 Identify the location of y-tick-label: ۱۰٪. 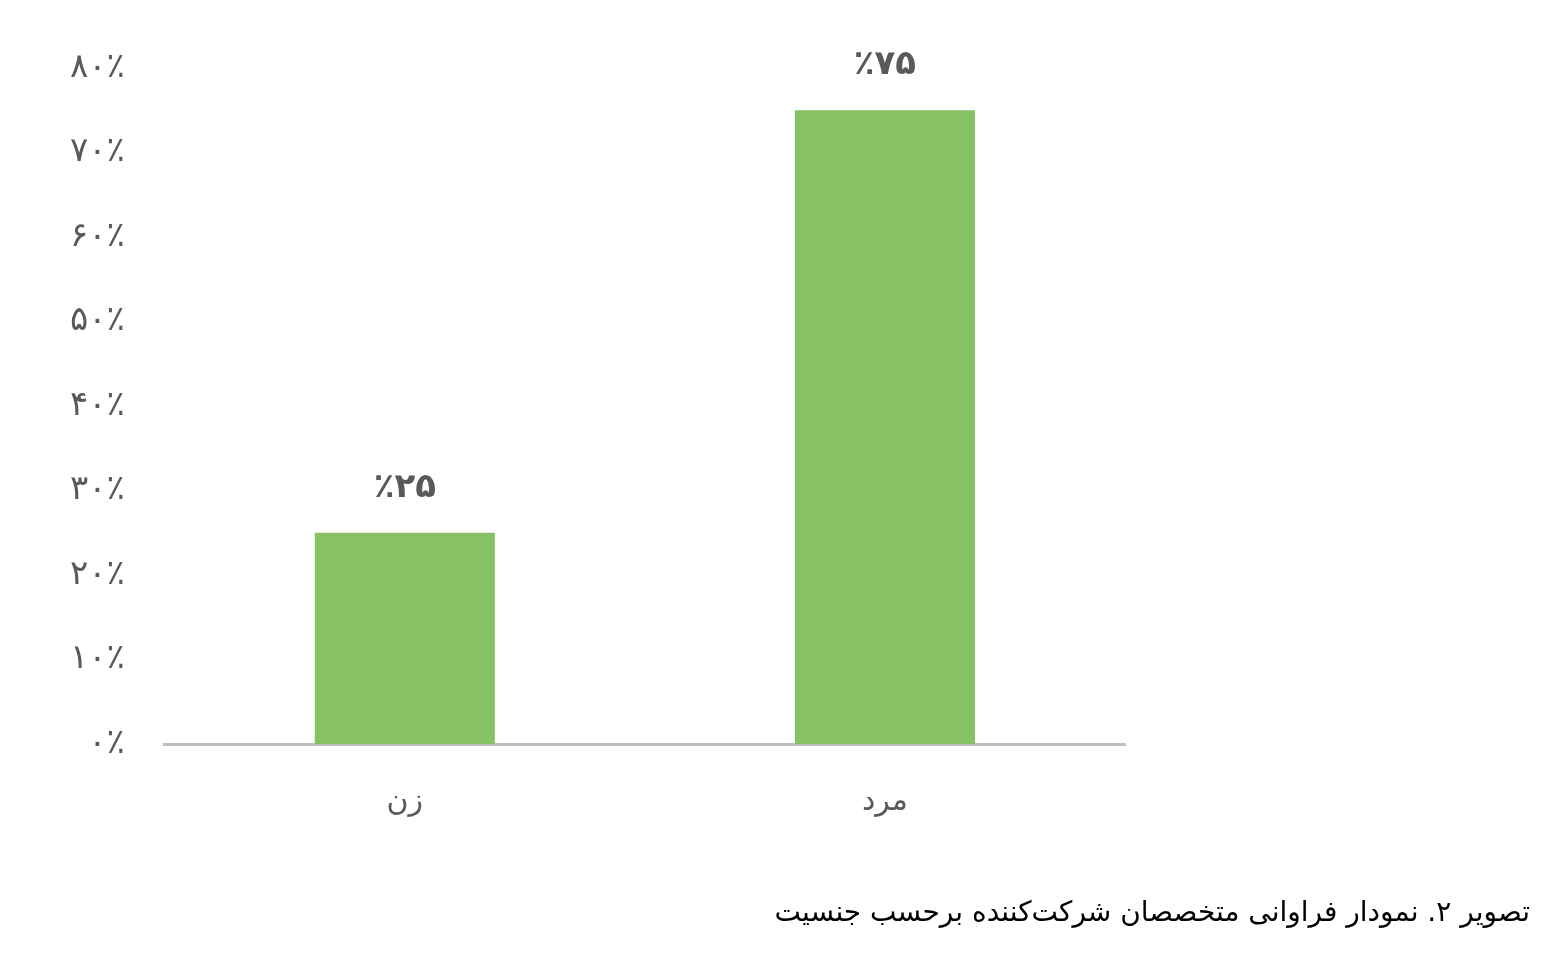
(97, 656).